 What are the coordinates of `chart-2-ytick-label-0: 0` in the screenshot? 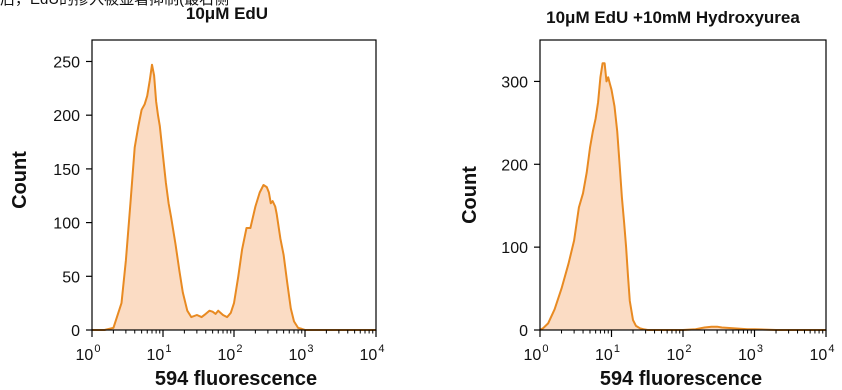 It's located at (523, 331).